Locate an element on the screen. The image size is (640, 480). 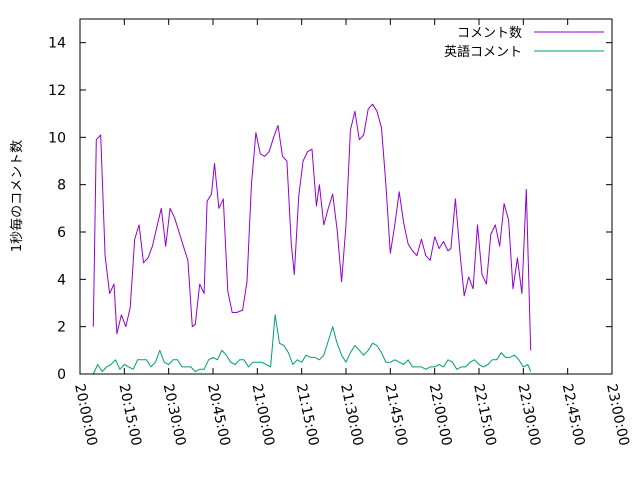
y-tick-label: 4 is located at coordinates (61, 280).